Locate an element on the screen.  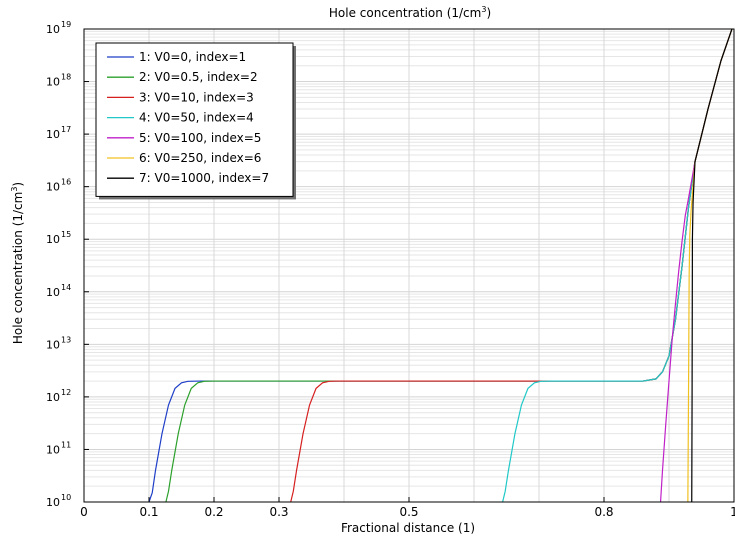
legend-box is located at coordinates (194, 119).